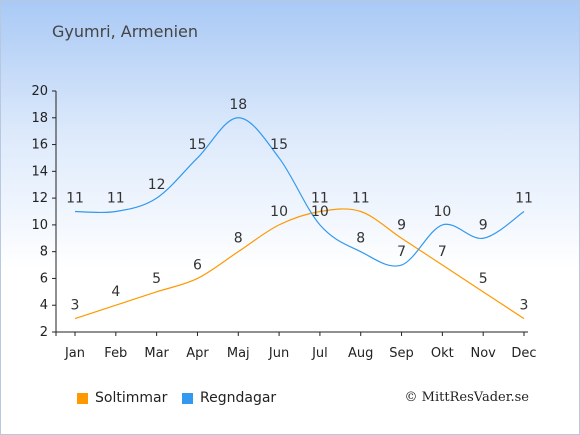 The image size is (580, 435). I want to click on x-tick-label: Dec, so click(523, 353).